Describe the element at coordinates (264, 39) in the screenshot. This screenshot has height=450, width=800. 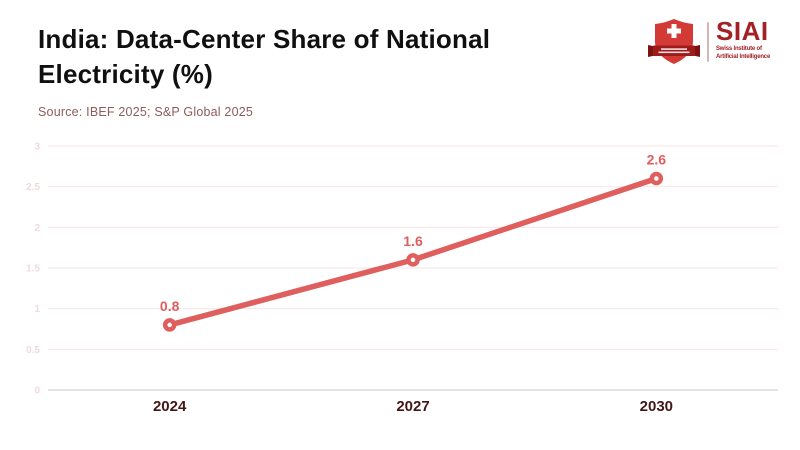
I see `chart-title-line1: India: Data-Center Share of National` at that location.